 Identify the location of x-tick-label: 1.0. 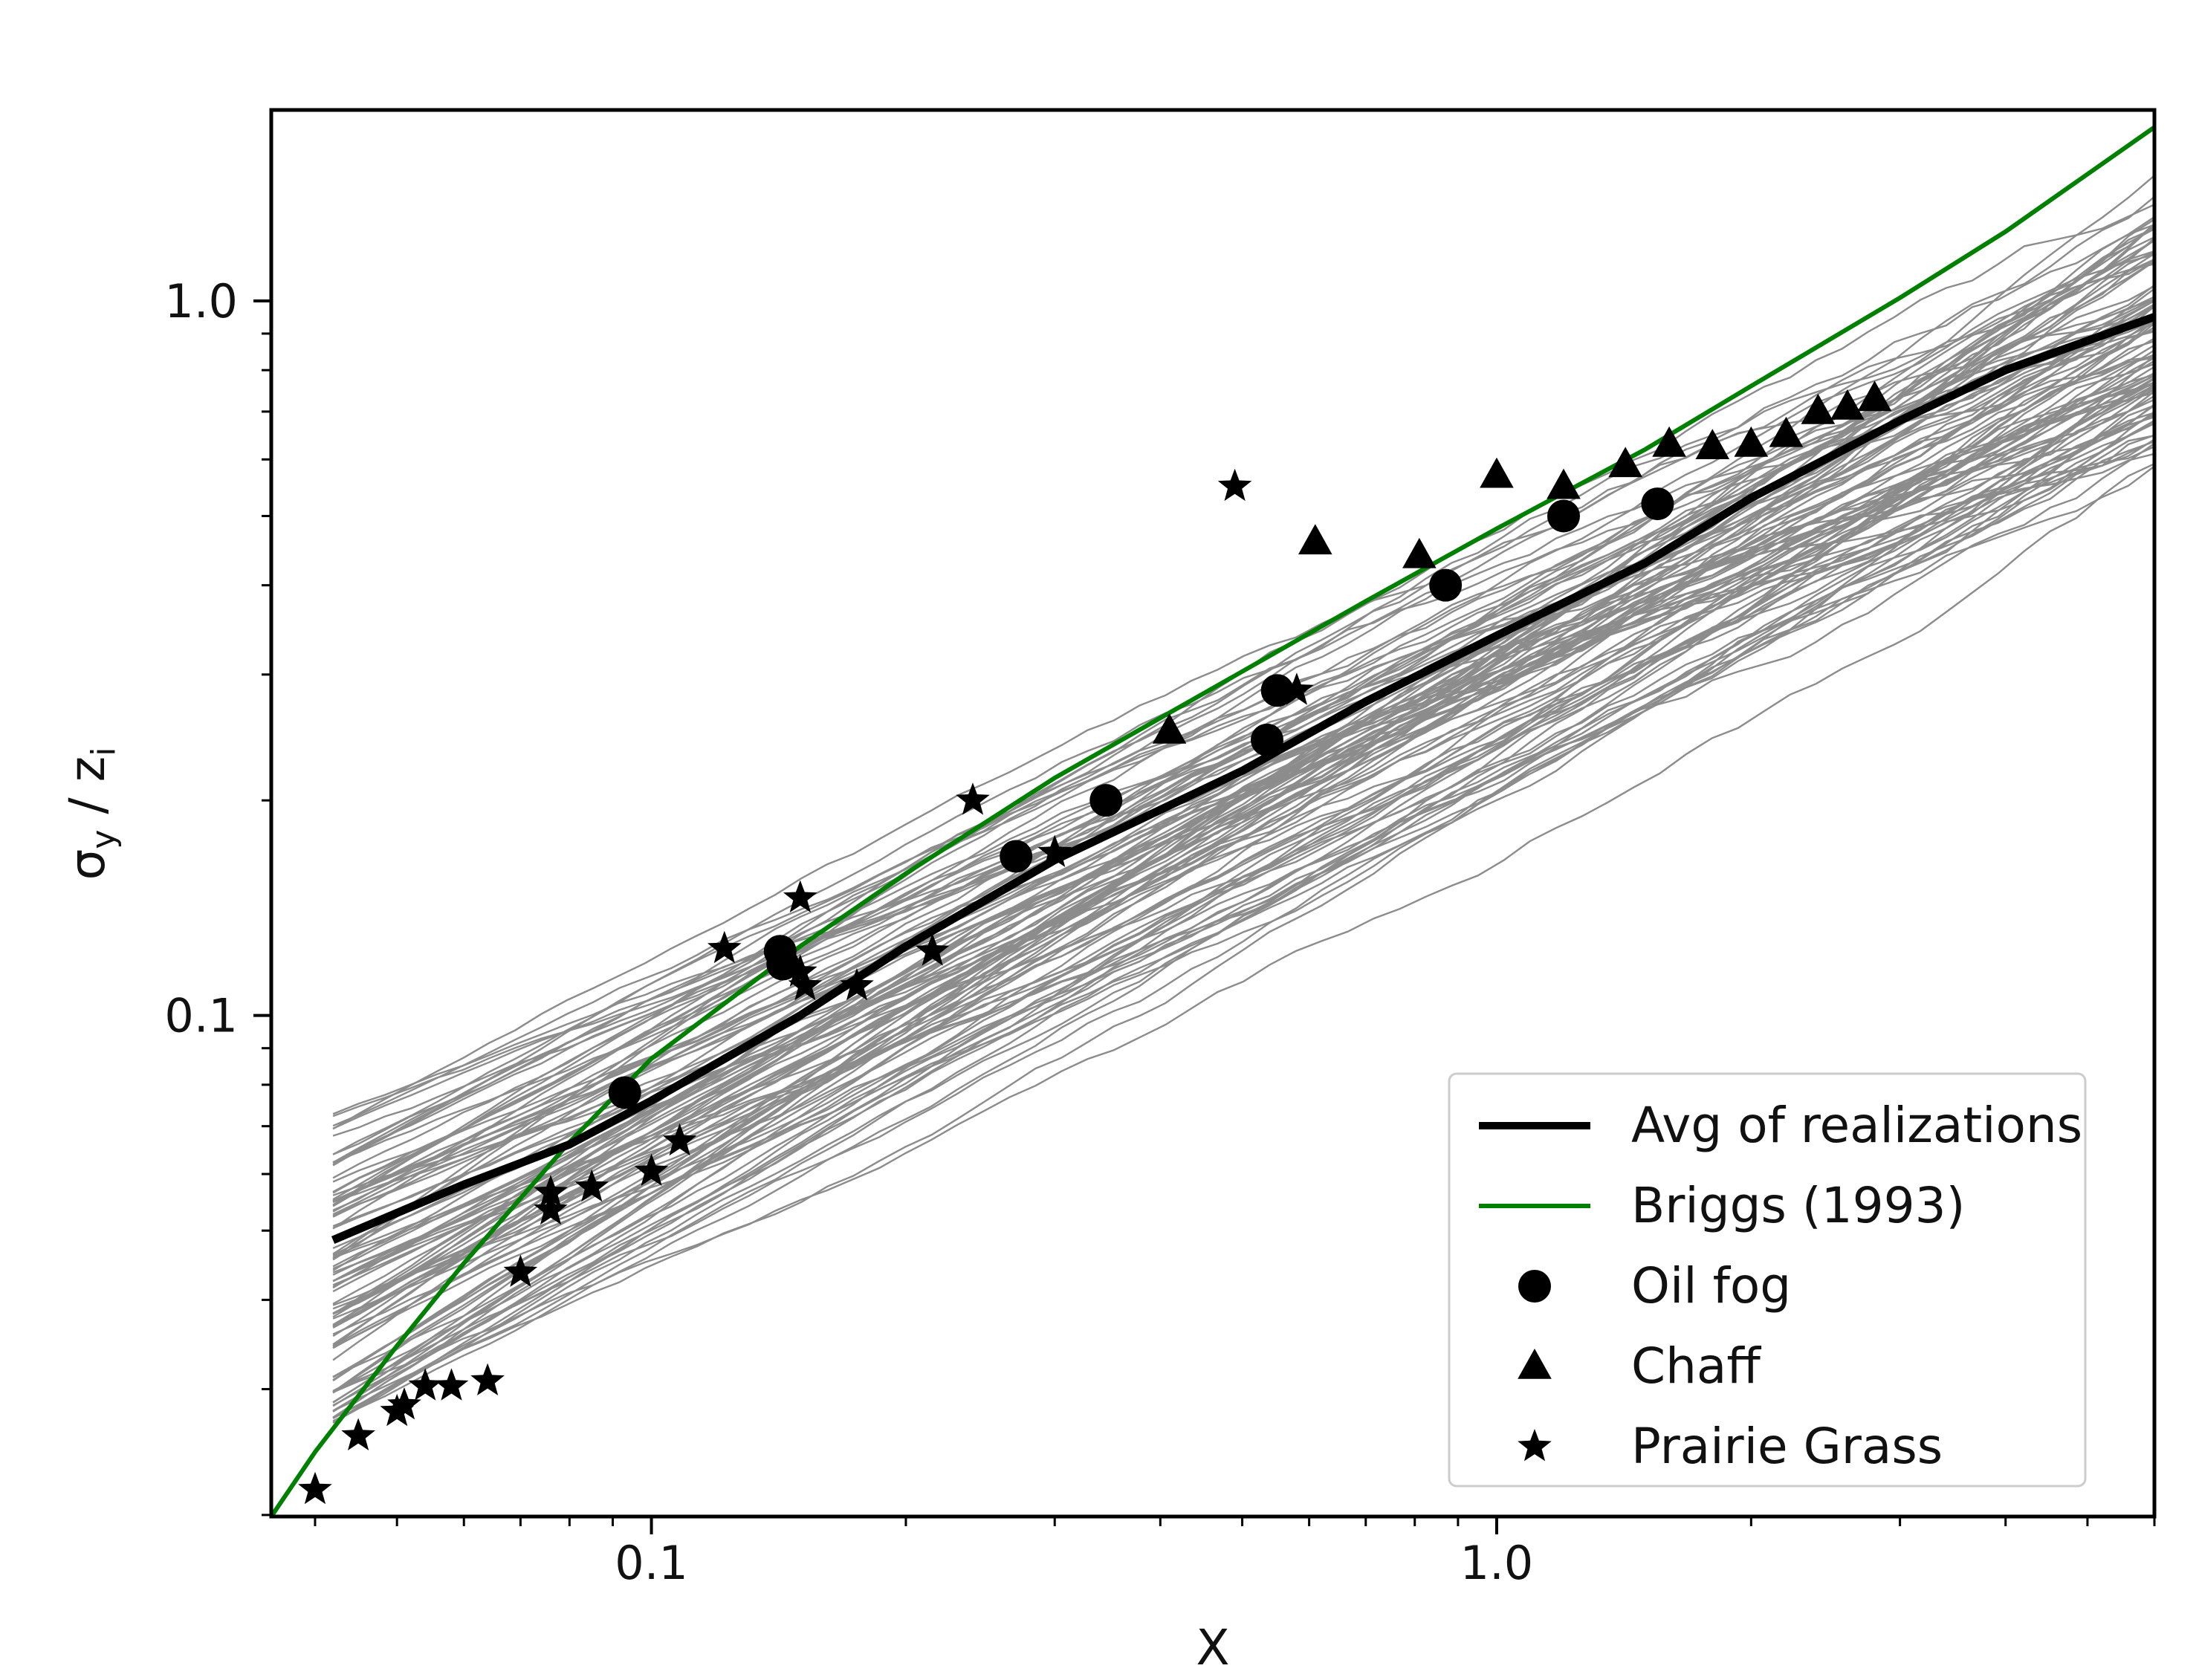
(1497, 1563).